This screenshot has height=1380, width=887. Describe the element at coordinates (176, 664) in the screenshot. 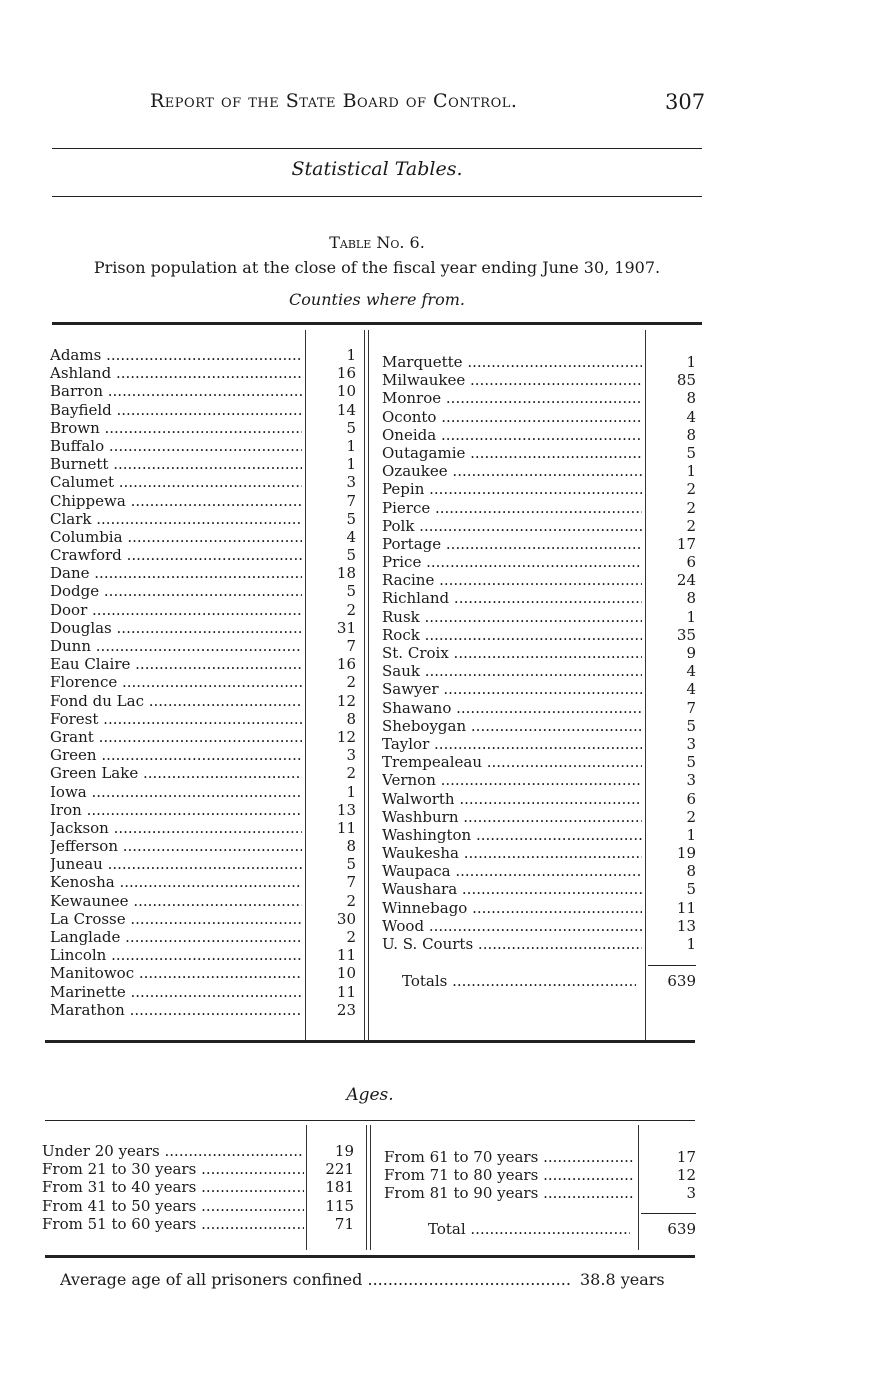

I see `row-label: Eau Claire` at that location.